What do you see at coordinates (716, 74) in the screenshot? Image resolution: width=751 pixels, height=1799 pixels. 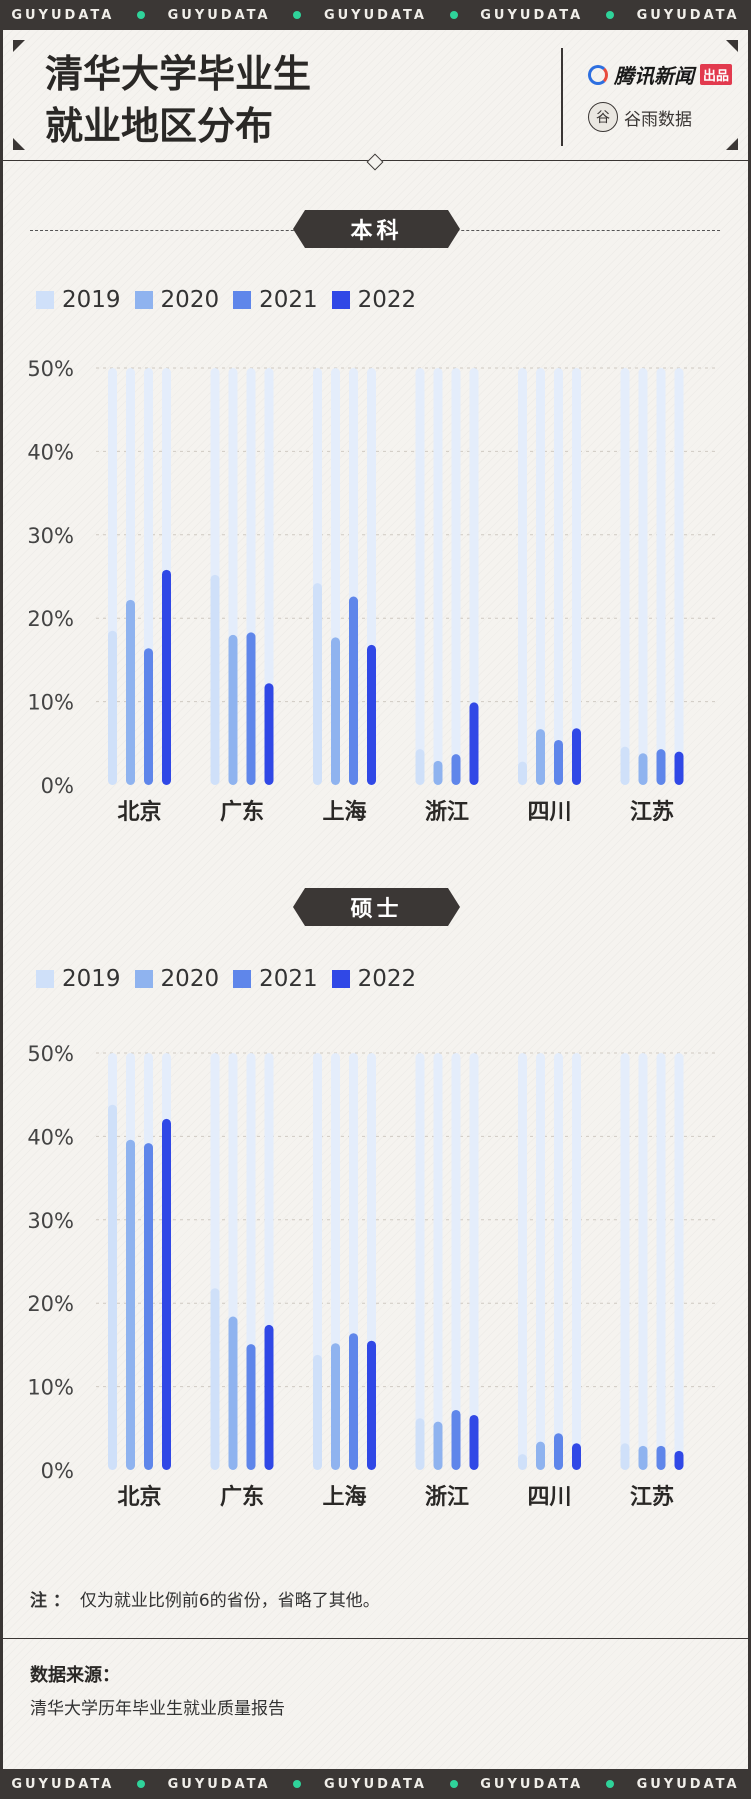 I see `brand-tag: 出品` at bounding box center [716, 74].